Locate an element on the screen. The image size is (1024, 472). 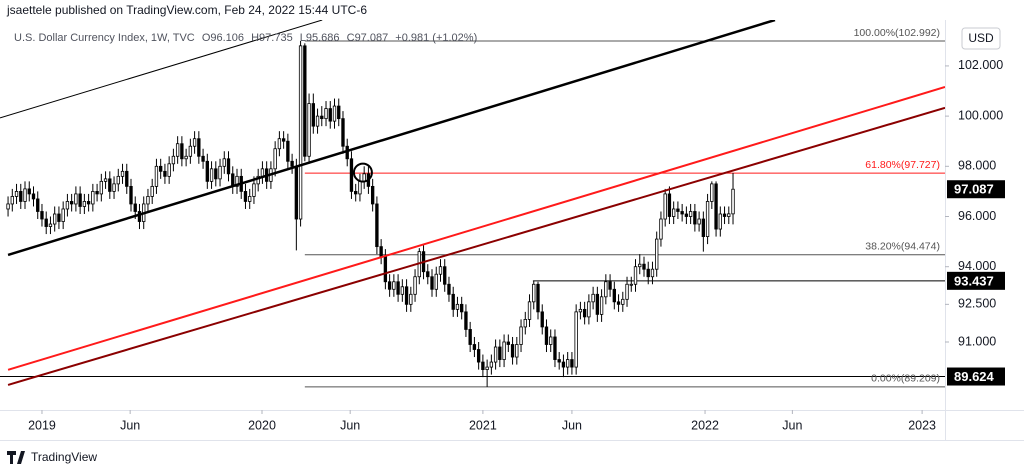
ohlc-letter: C is located at coordinates (351, 38).